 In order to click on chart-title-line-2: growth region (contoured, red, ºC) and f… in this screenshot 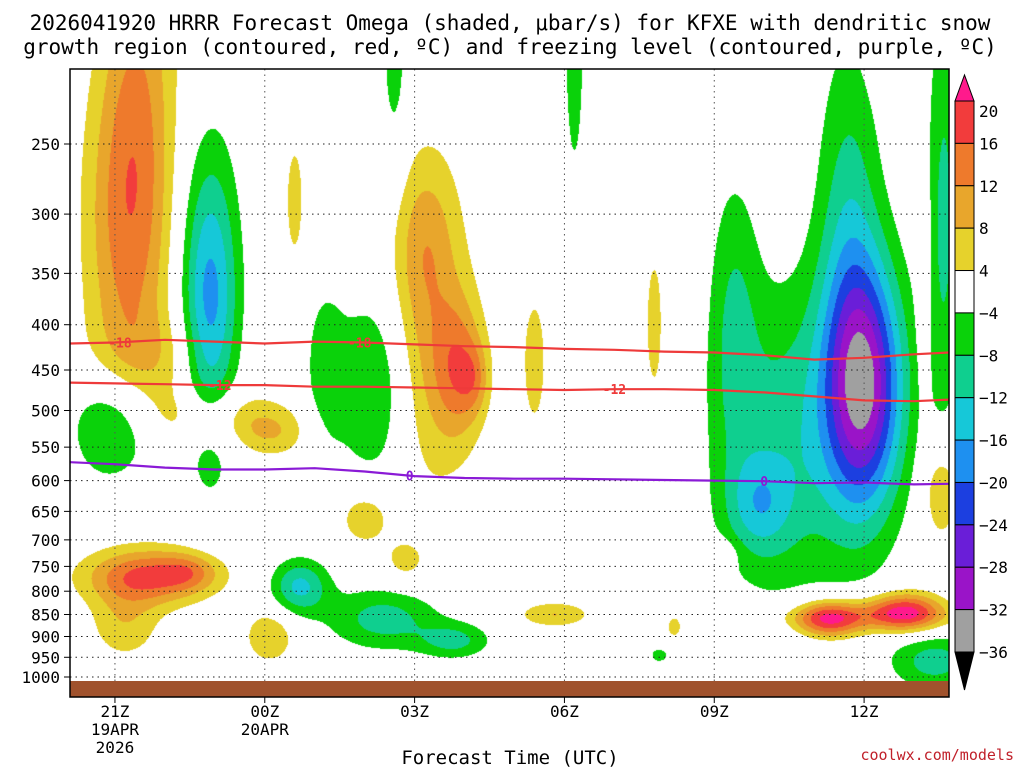, I will do `click(510, 47)`.